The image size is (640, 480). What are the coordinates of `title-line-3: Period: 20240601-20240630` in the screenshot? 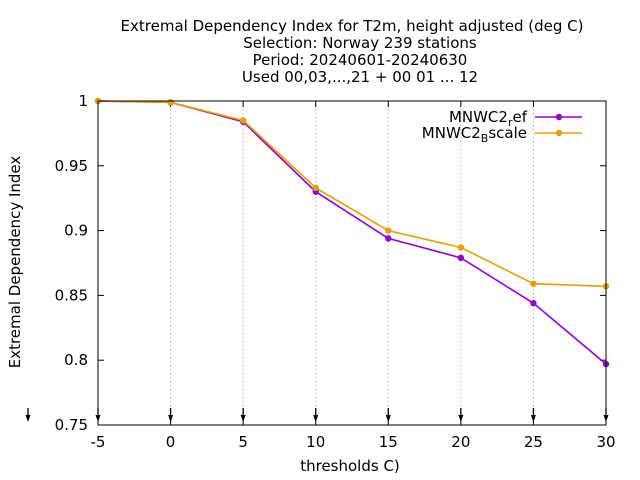 It's located at (360, 60).